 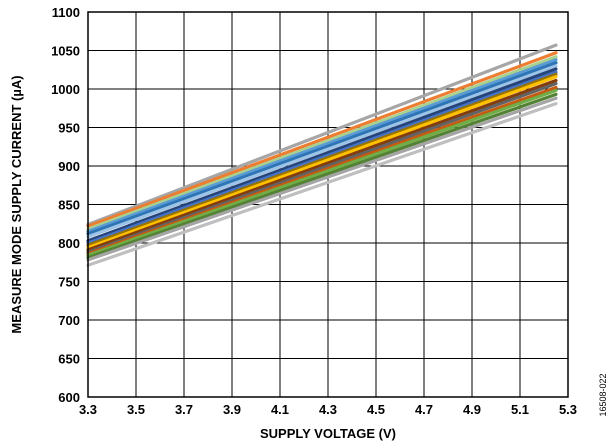 What do you see at coordinates (69, 359) in the screenshot?
I see `y-tick-label: 650` at bounding box center [69, 359].